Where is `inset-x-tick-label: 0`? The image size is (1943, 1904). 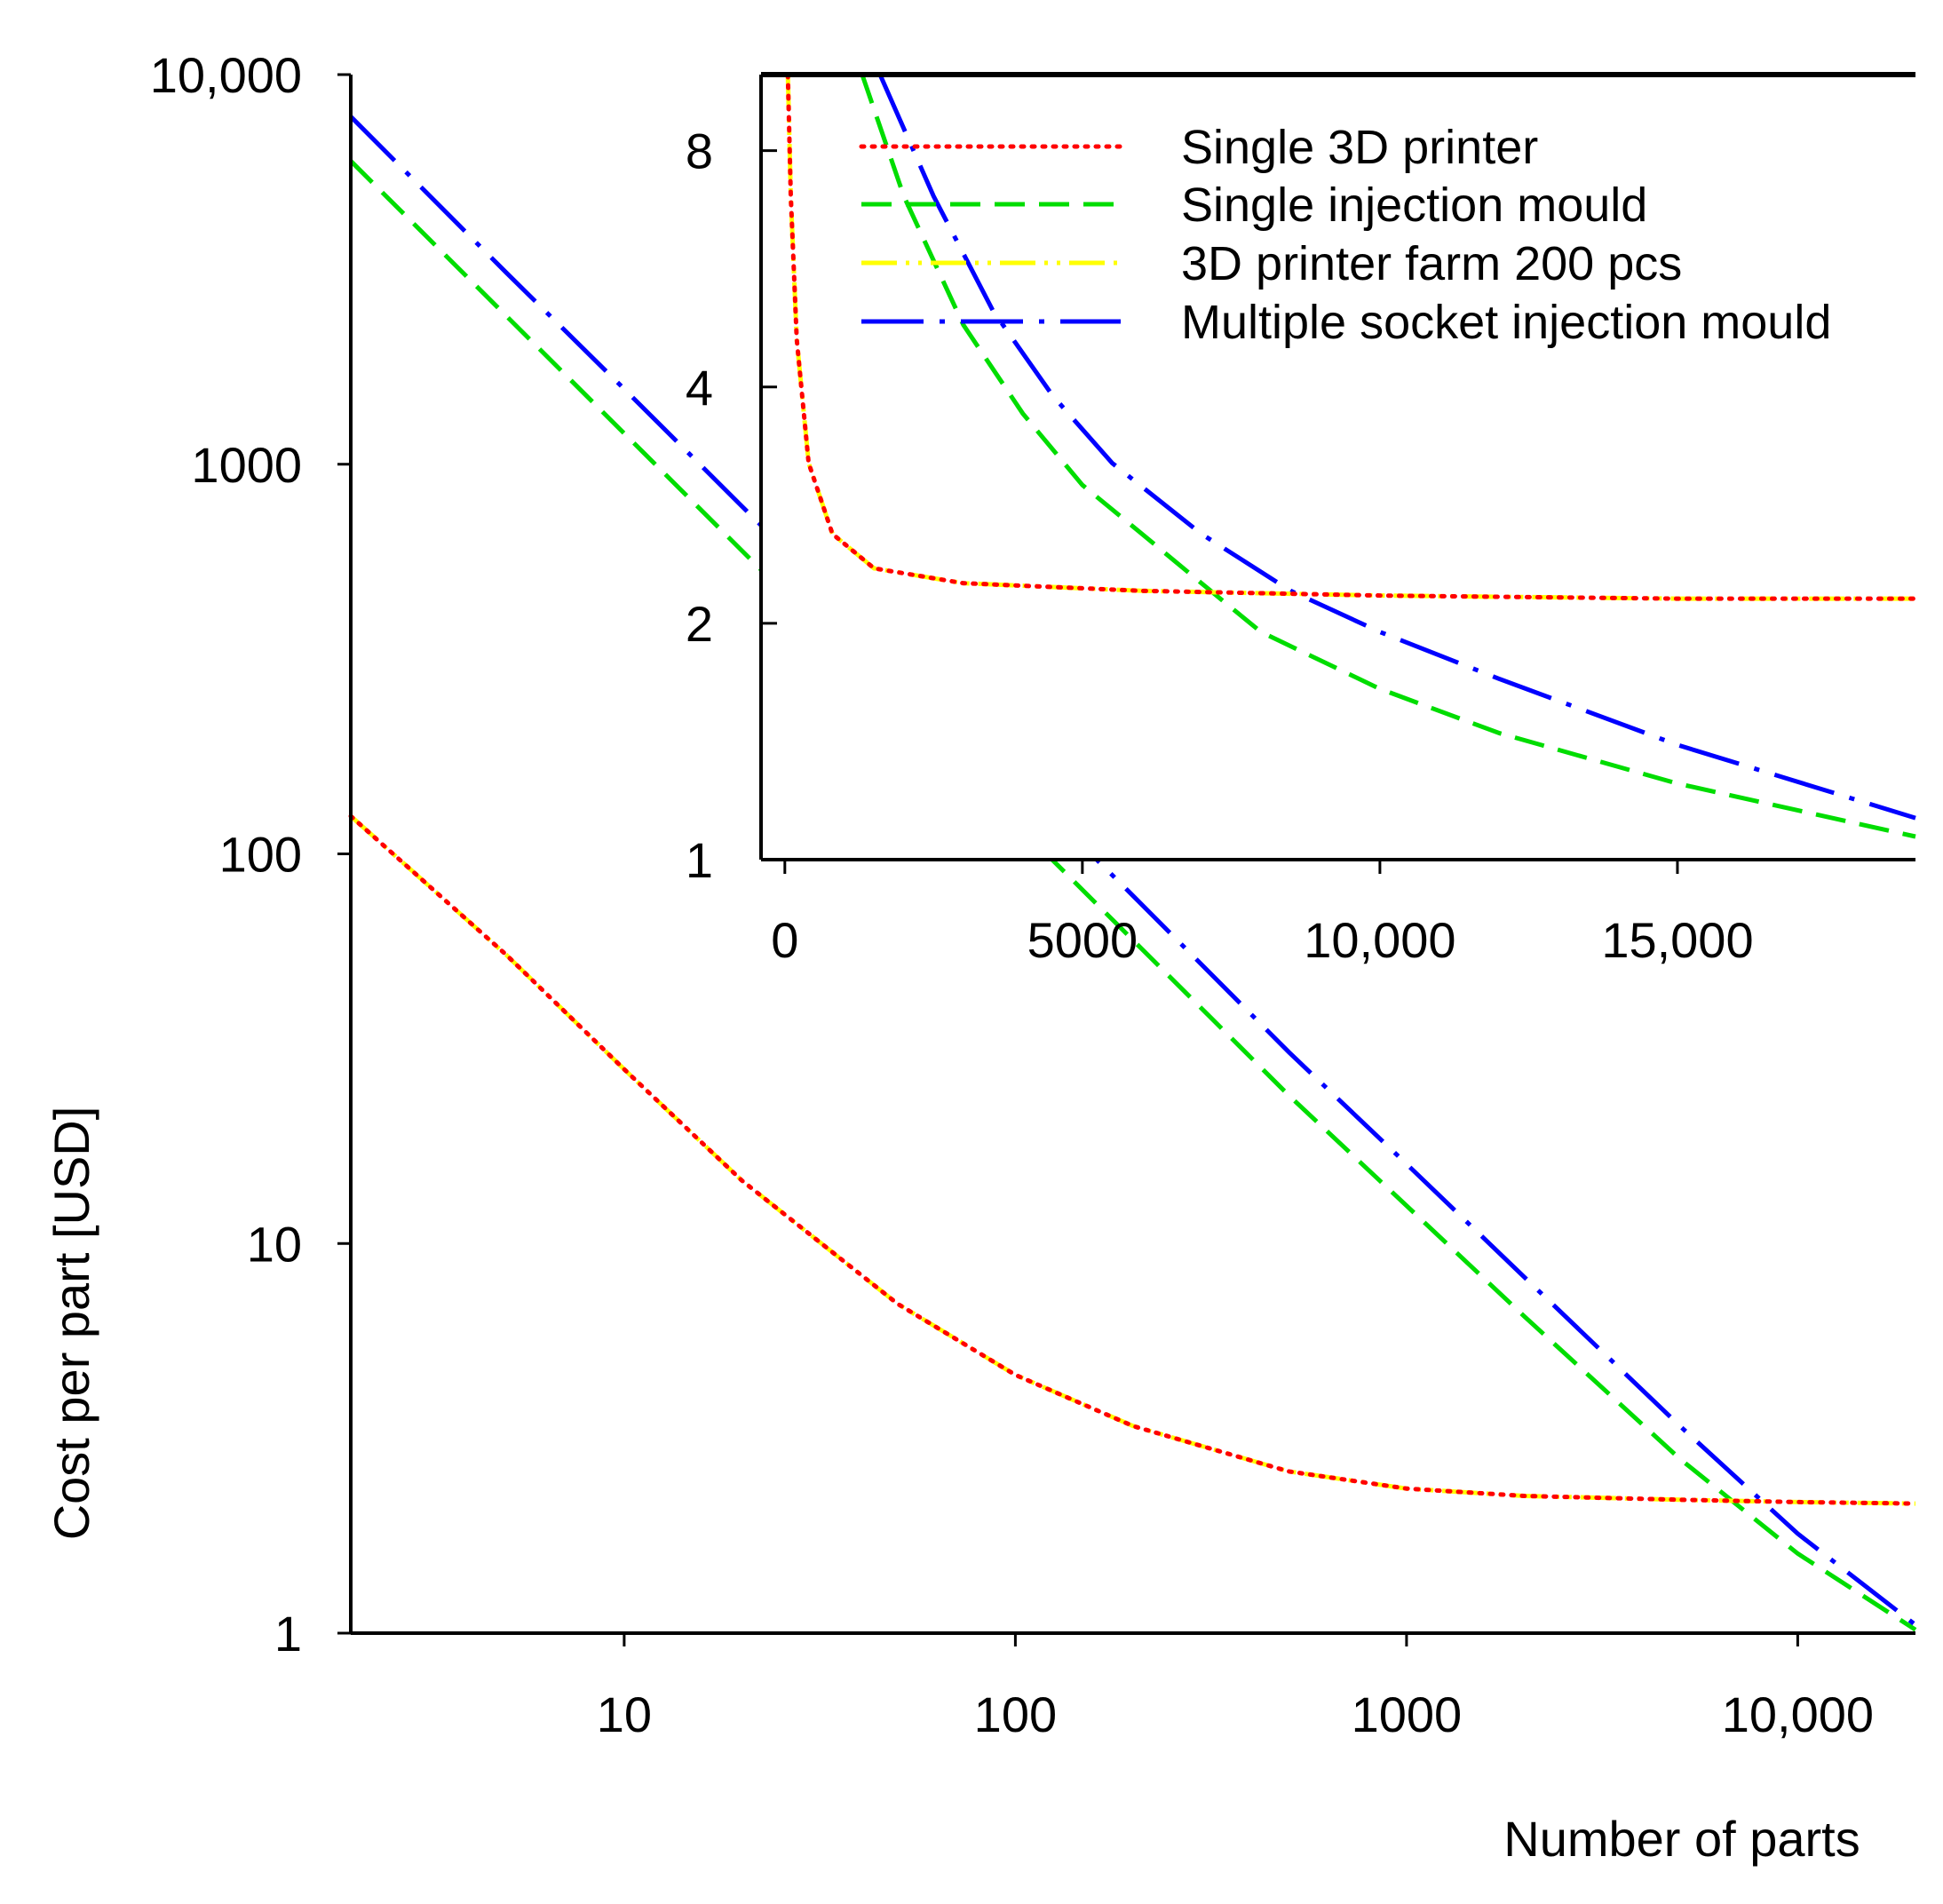
inset-x-tick-label: 0 is located at coordinates (785, 940).